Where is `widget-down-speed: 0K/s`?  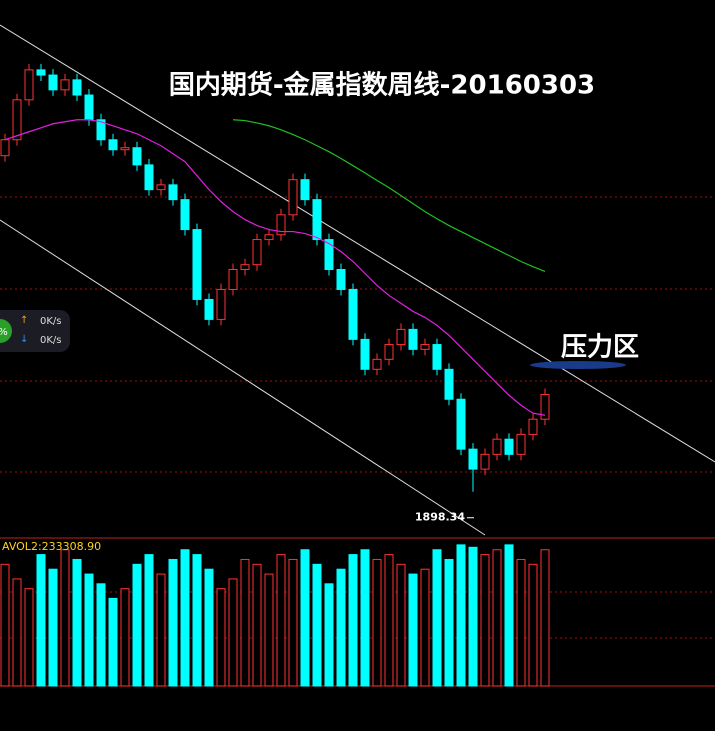
widget-down-speed: 0K/s is located at coordinates (51, 340).